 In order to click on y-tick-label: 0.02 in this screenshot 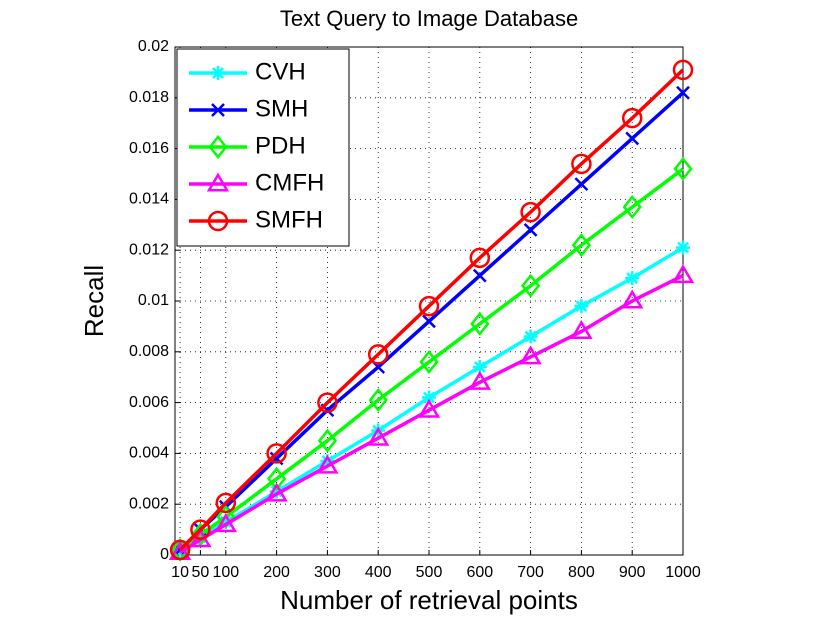, I will do `click(153, 46)`.